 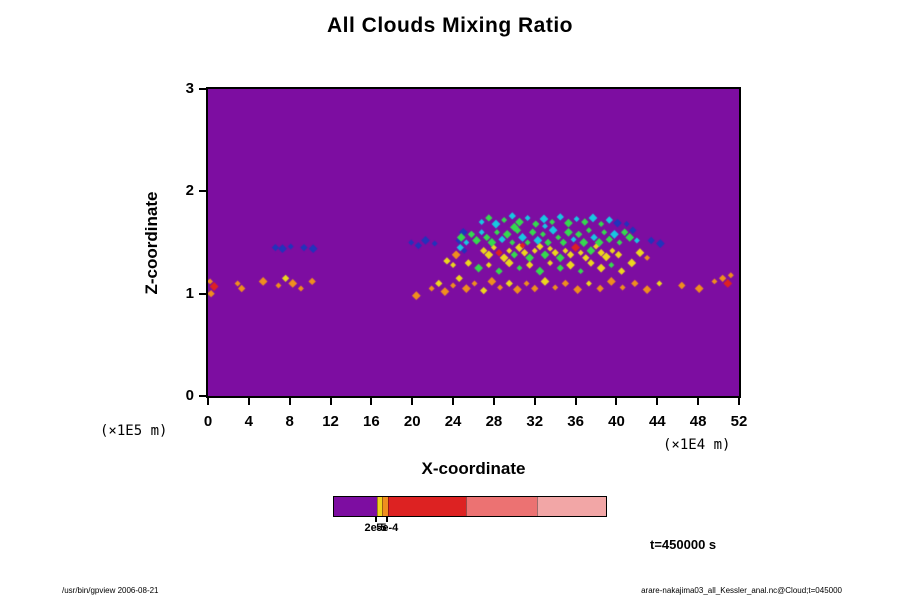 What do you see at coordinates (110, 590) in the screenshot?
I see `footer-command: /usr/bin/gpview 2006-08-21` at bounding box center [110, 590].